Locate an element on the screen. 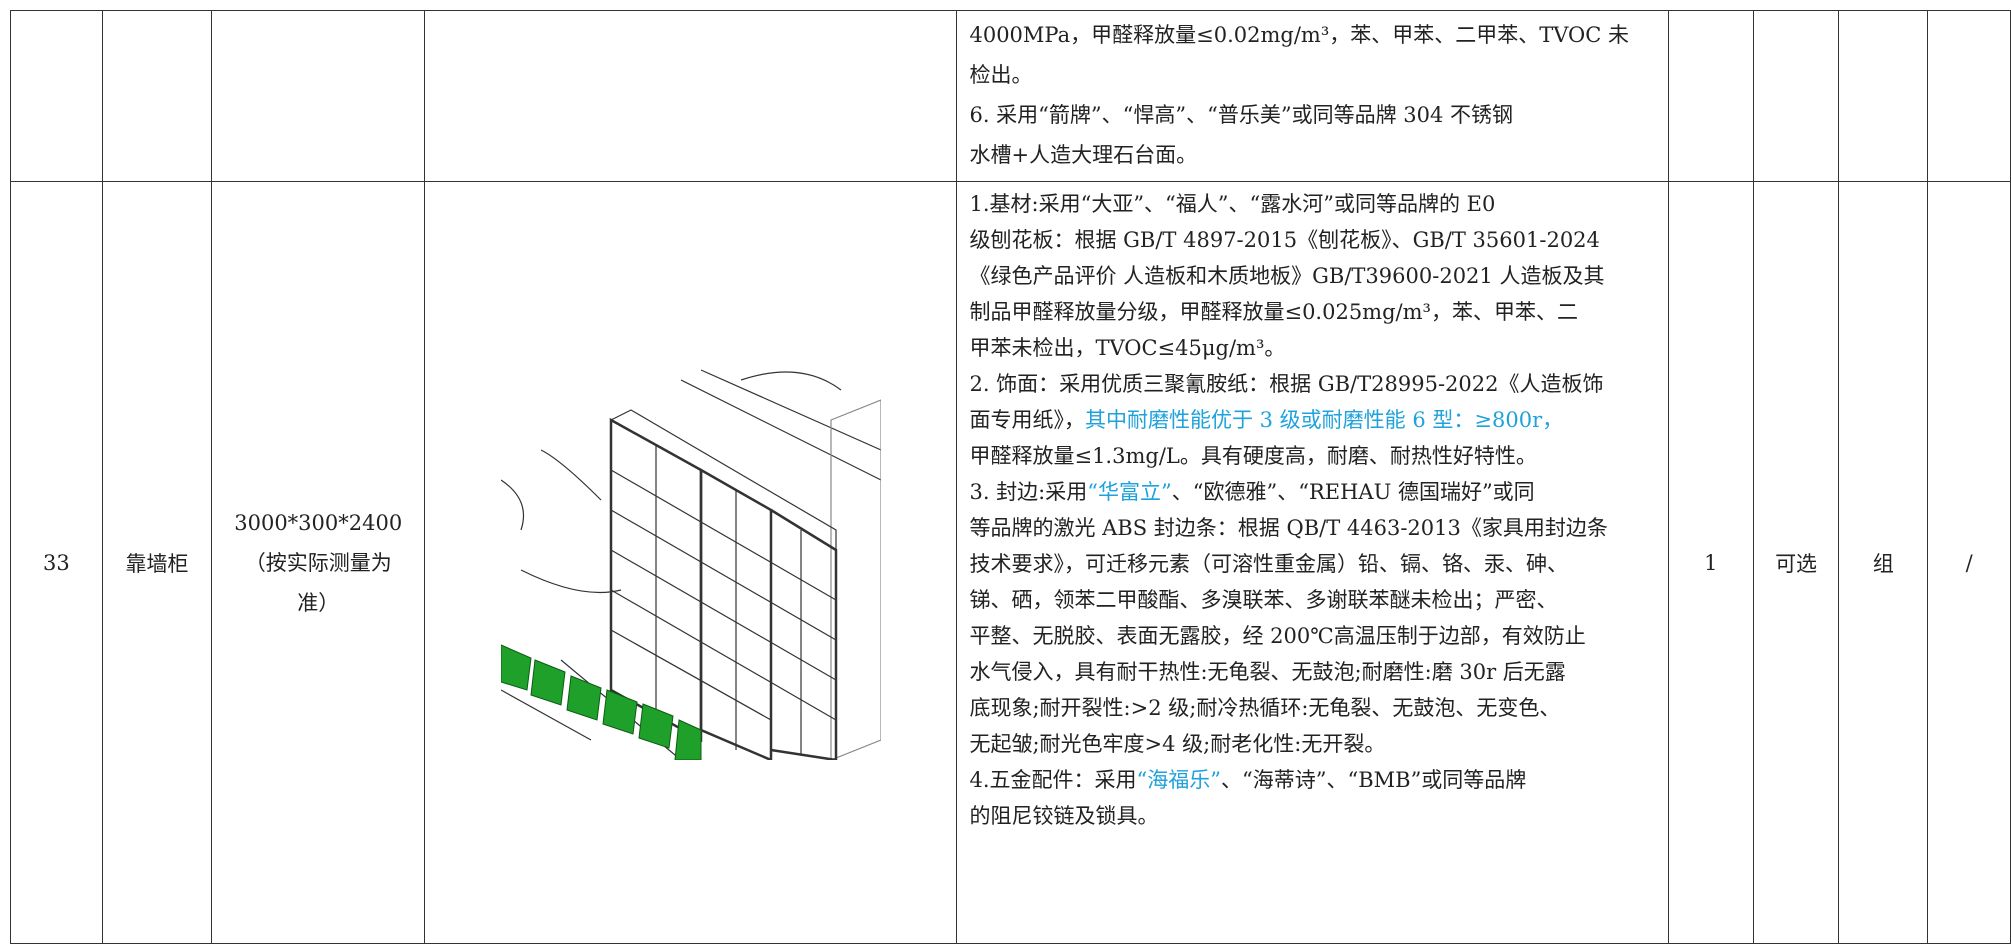 This screenshot has height=944, width=2011. text-segment: 4.五金配件：采用 is located at coordinates (1053, 780).